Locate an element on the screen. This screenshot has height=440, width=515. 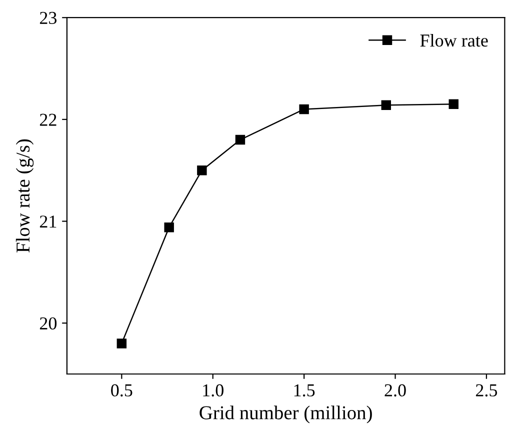
y-tick-label: 21 is located at coordinates (48, 222).